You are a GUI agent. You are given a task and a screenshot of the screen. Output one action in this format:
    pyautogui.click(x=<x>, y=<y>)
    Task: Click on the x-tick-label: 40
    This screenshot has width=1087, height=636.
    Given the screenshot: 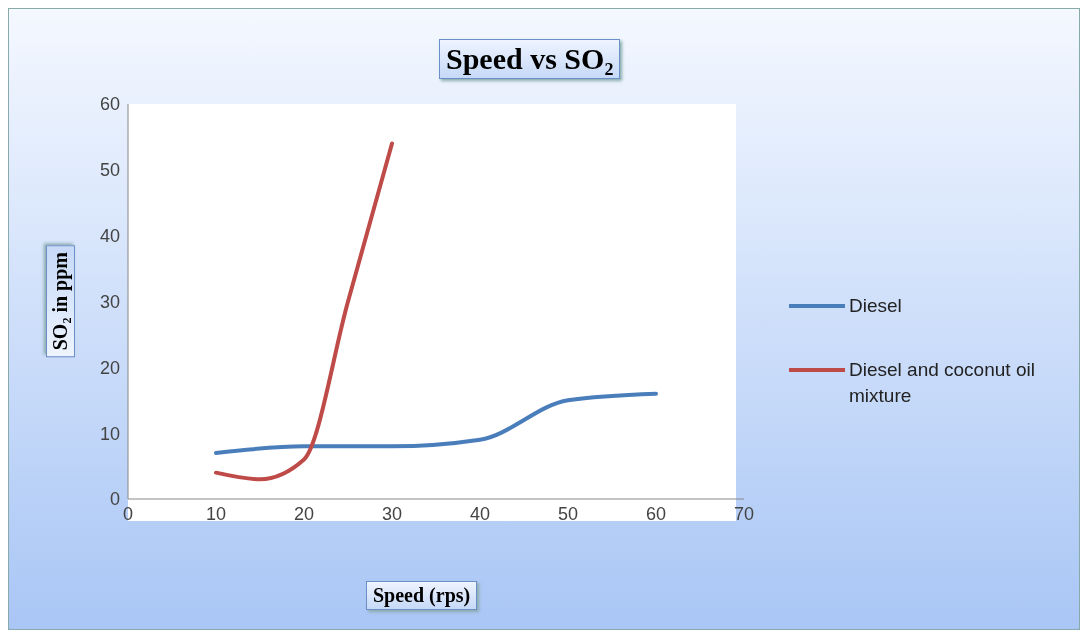 What is the action you would take?
    pyautogui.click(x=480, y=513)
    